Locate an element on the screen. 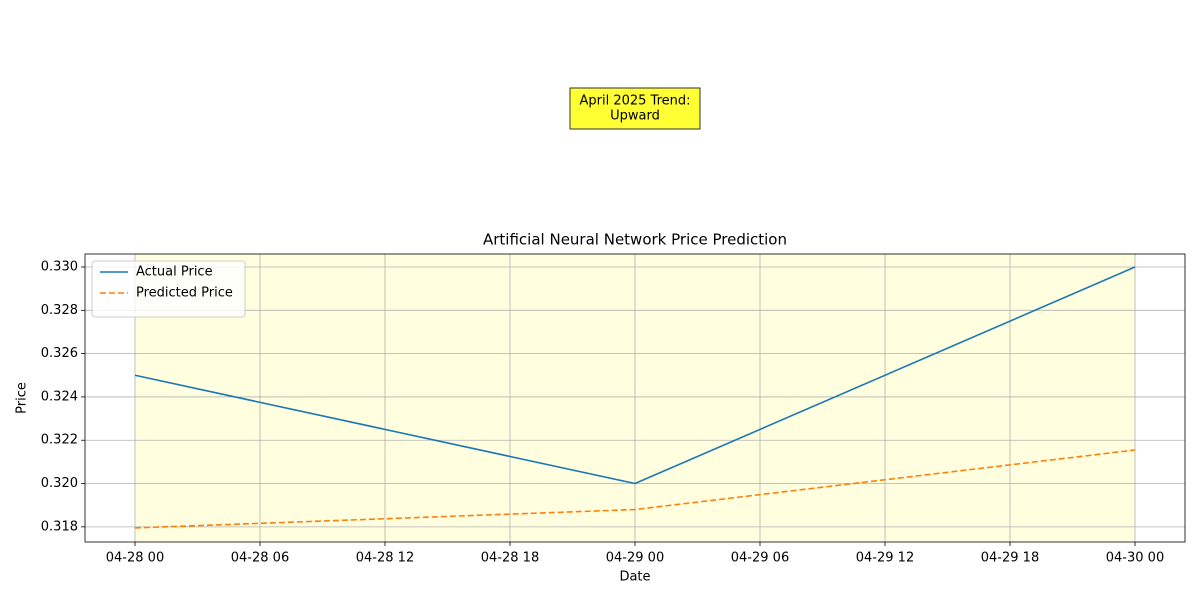  y-tick-label: 0.324 is located at coordinates (59, 396).